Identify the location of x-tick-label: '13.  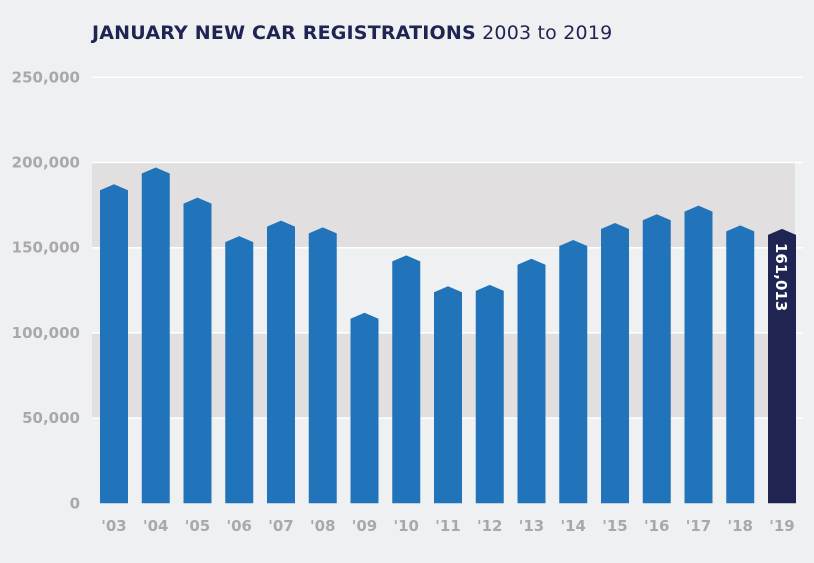
(531, 526).